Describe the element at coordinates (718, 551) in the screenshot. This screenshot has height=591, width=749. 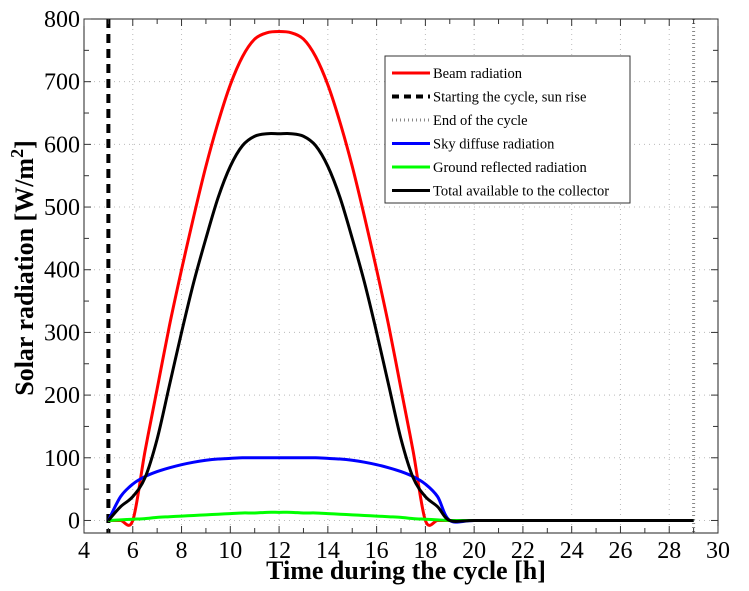
I see `x-tick-label: 30` at that location.